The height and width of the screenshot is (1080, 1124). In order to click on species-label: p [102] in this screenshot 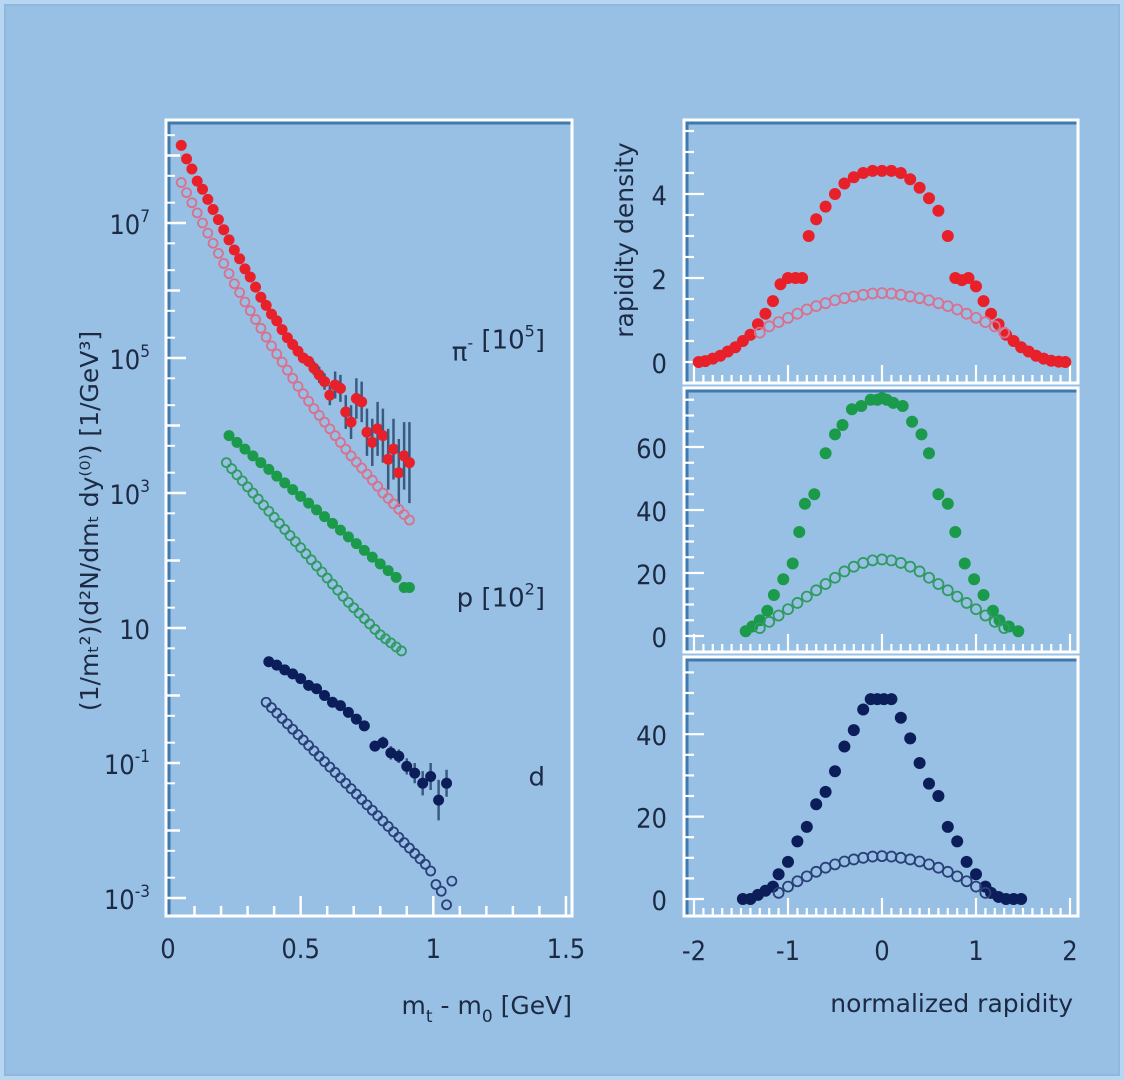, I will do `click(501, 597)`.